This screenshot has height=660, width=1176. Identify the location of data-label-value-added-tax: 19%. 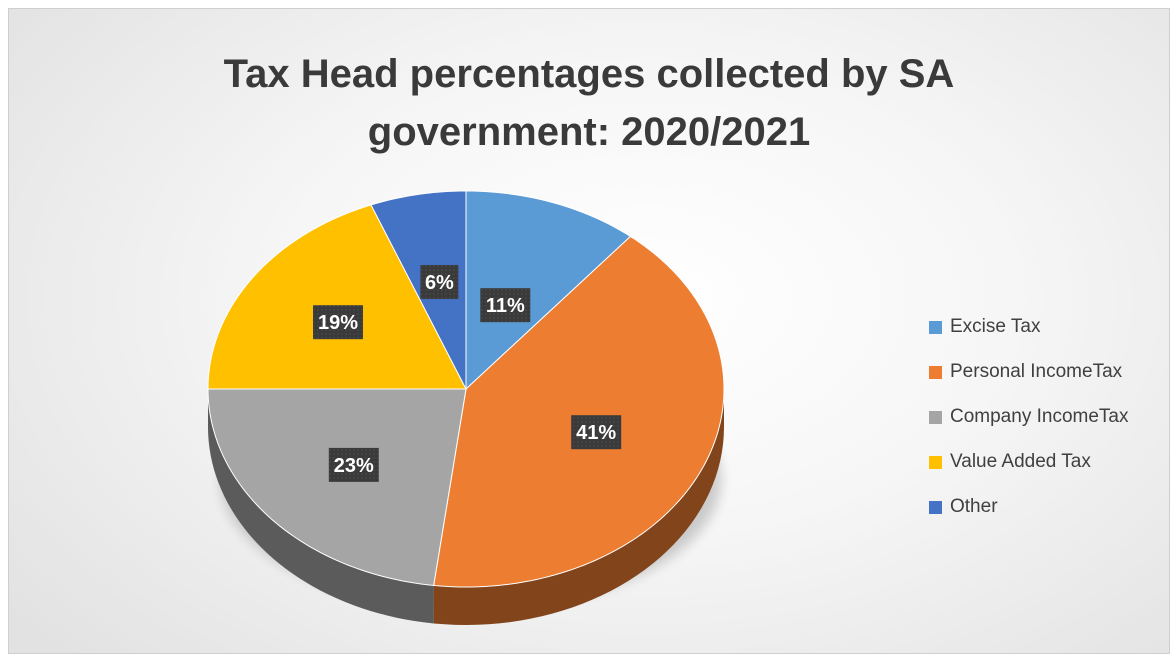
(338, 322).